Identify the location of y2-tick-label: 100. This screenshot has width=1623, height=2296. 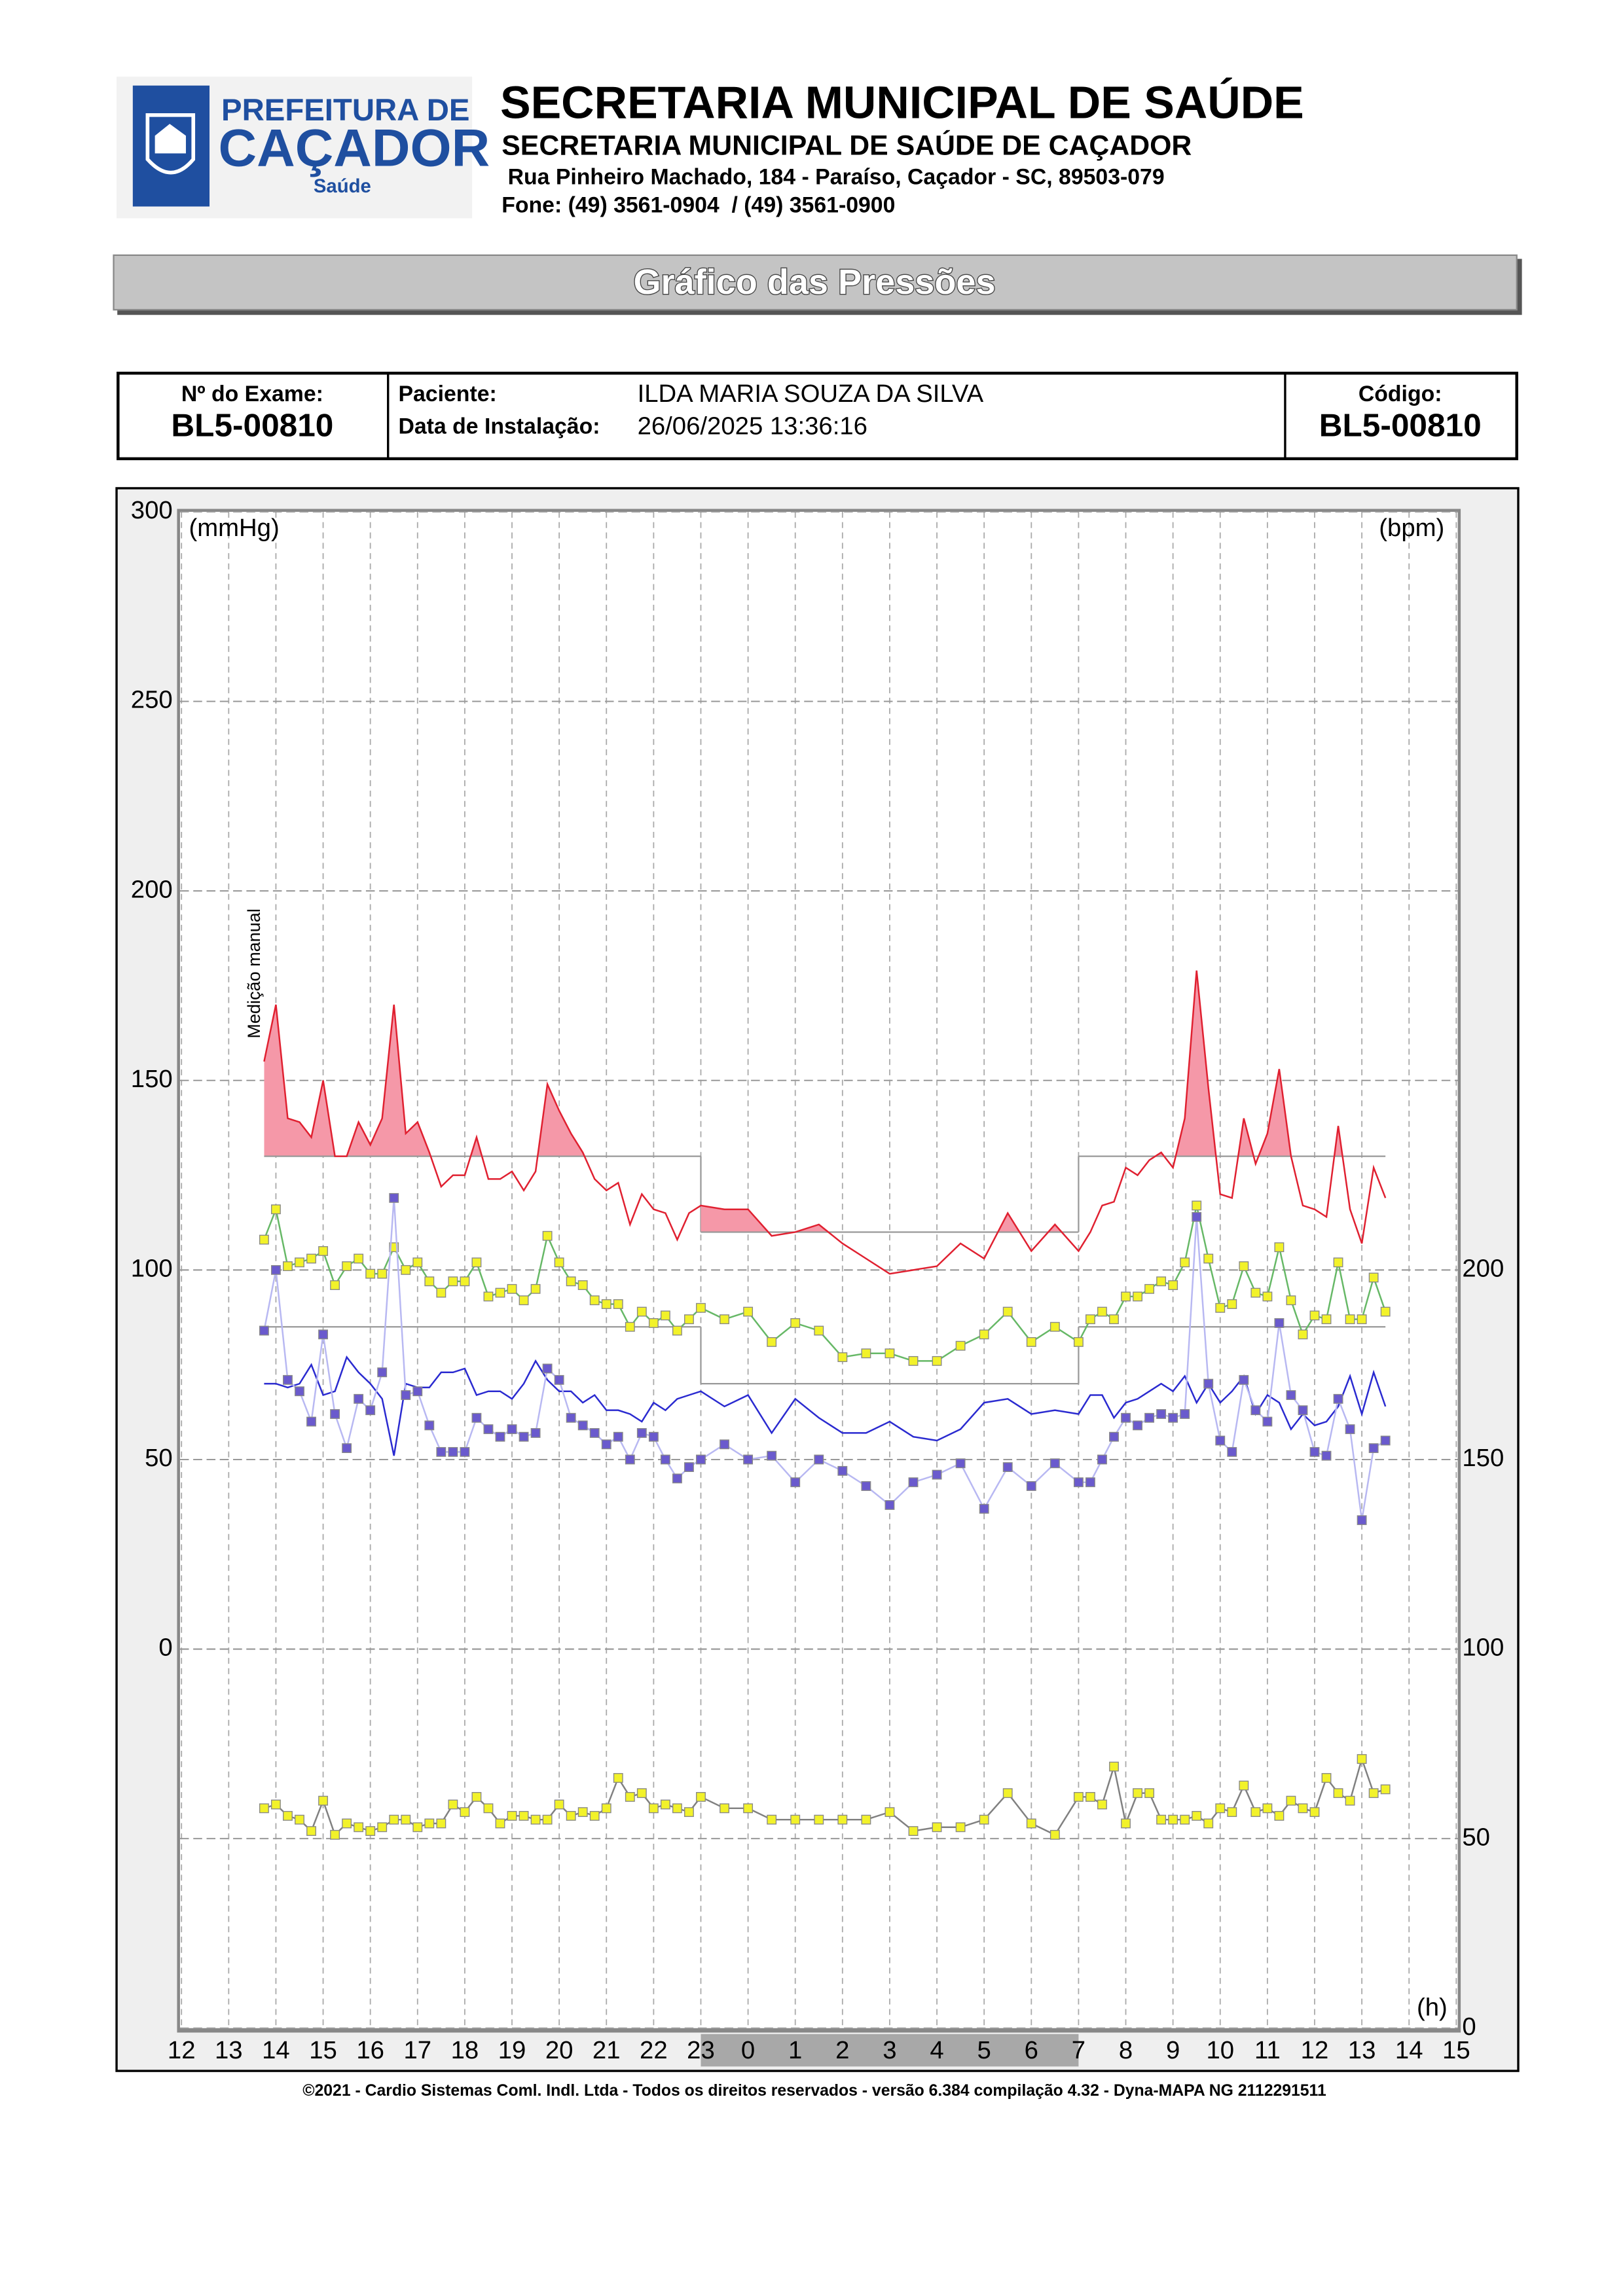
(1483, 1648).